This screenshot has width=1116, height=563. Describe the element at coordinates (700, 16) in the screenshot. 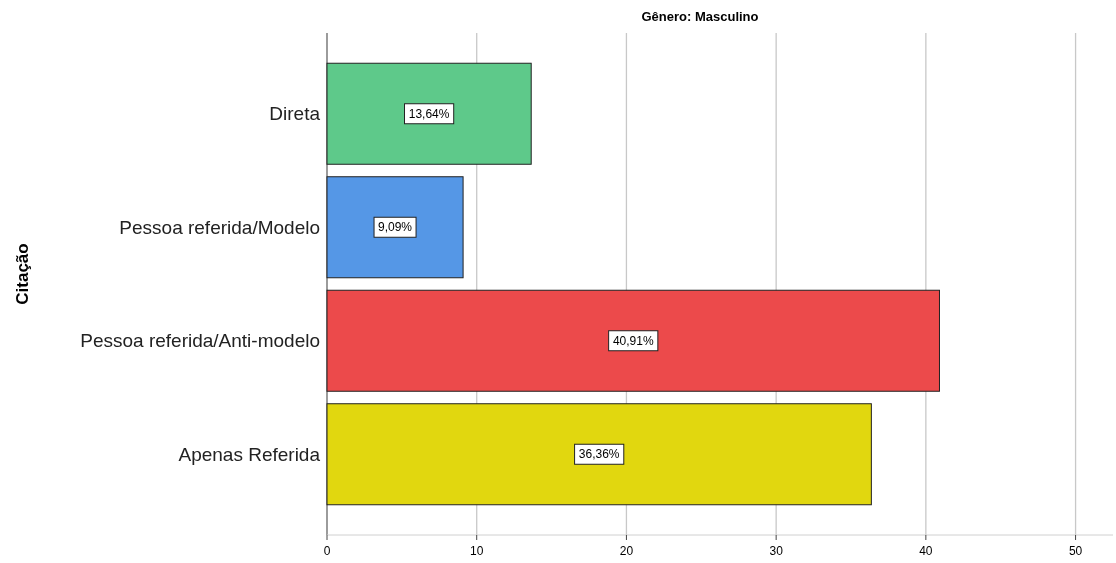

I see `chart-title: Gênero: Masculino` at that location.